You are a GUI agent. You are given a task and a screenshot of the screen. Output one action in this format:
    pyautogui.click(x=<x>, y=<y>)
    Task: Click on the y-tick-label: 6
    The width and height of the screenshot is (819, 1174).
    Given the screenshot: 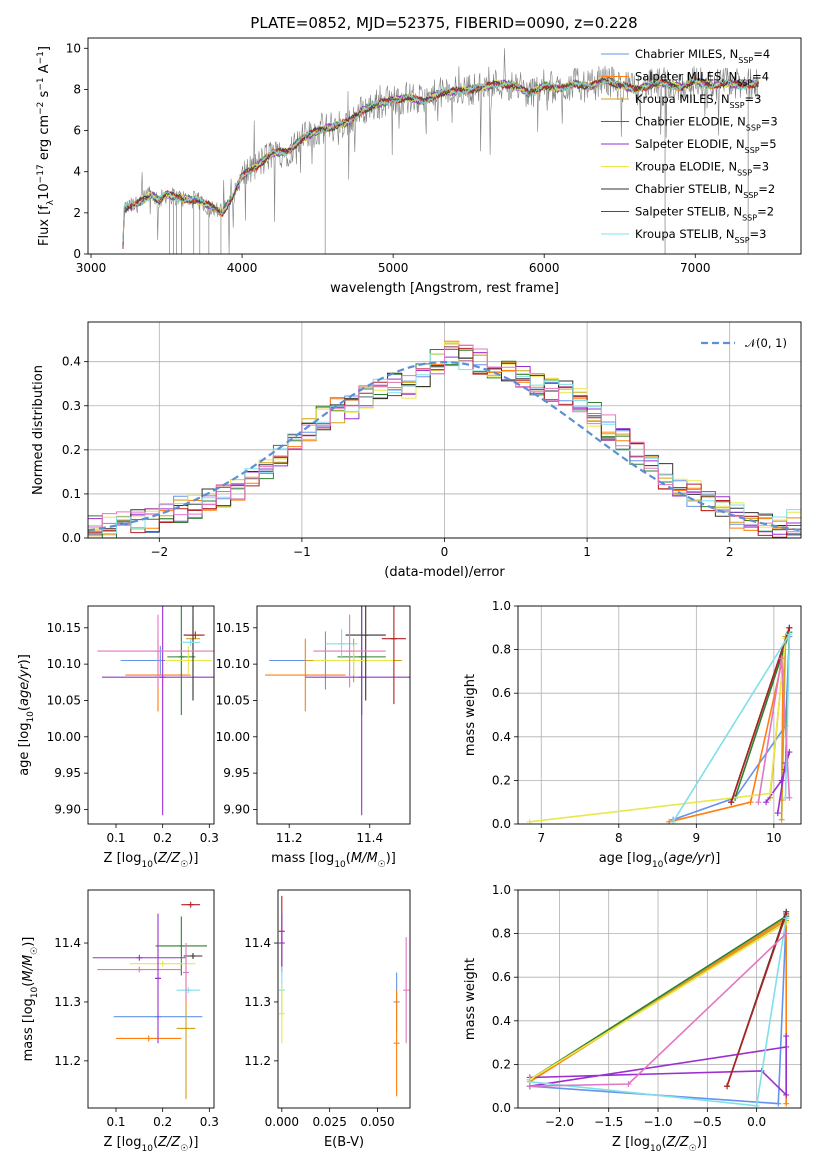 What is the action you would take?
    pyautogui.click(x=77, y=131)
    